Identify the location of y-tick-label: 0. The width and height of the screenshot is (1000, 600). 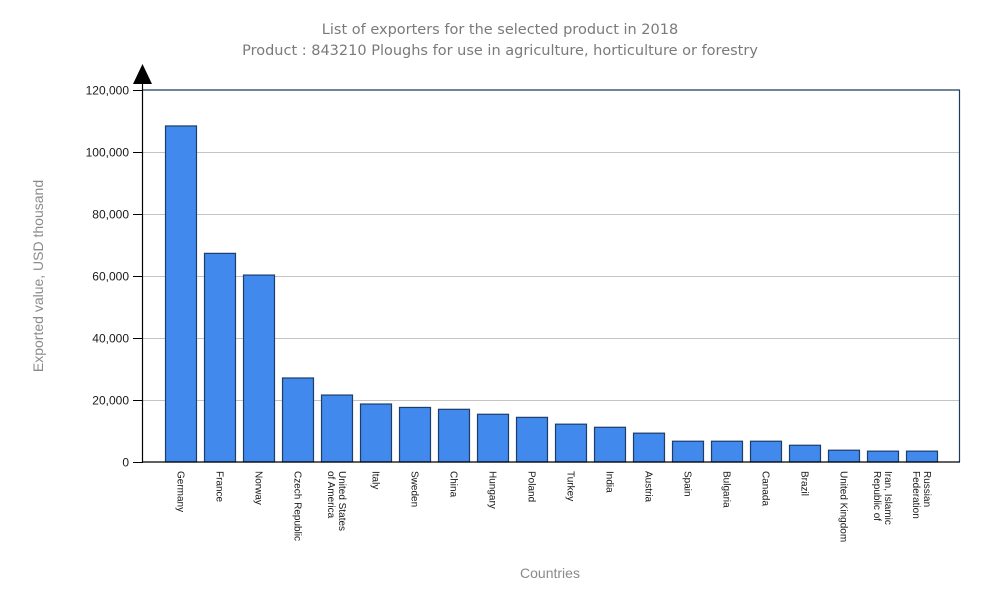
(125, 463).